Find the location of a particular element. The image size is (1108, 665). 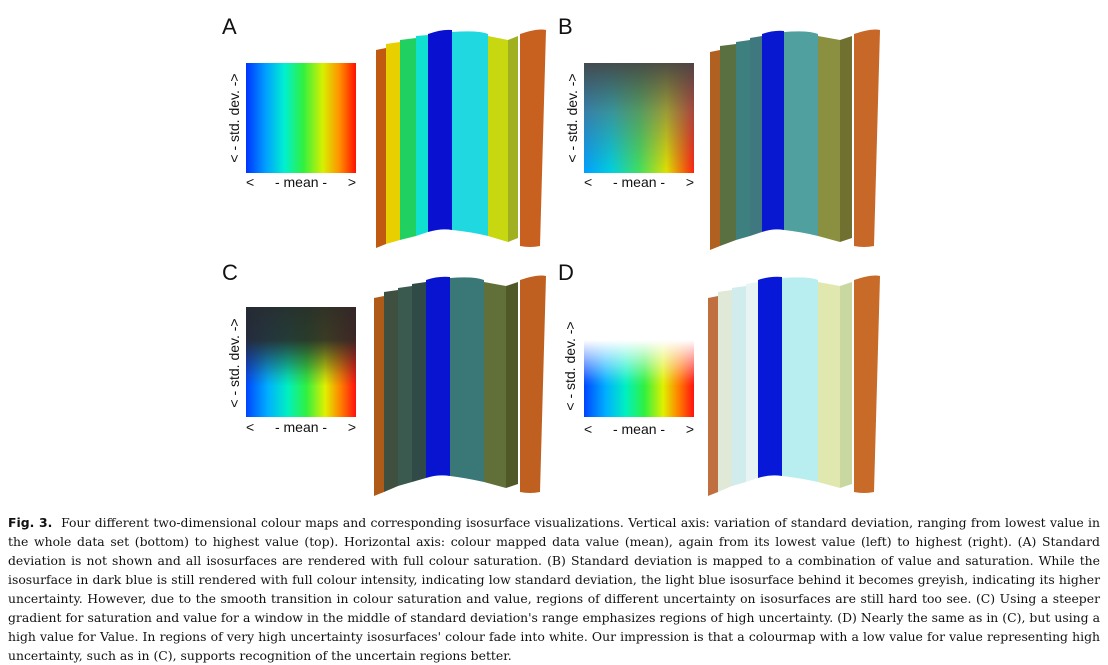

panel-a-std-dev-axis-label: < - std. dev. -> is located at coordinates (234, 118).